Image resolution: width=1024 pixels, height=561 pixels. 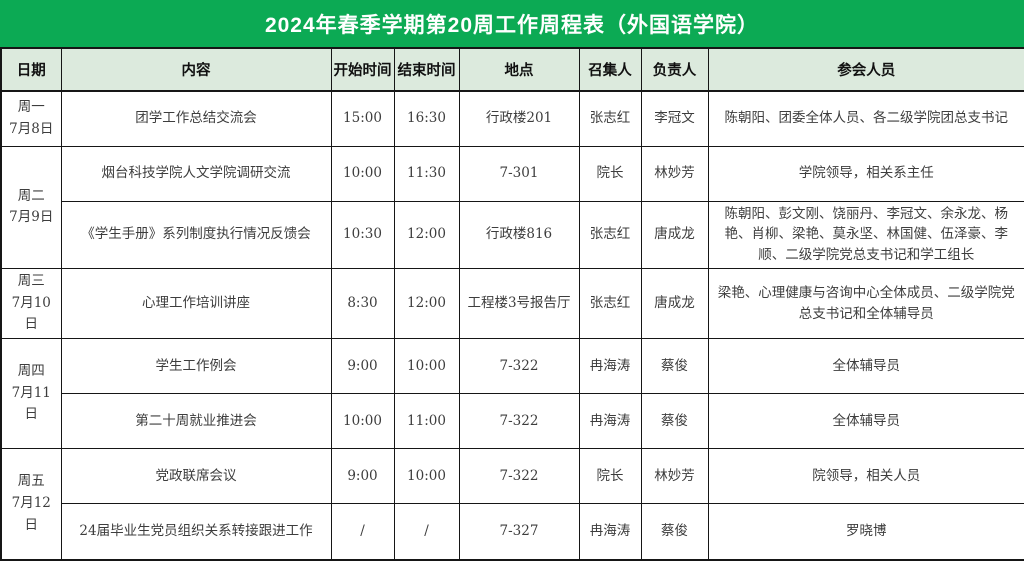 What do you see at coordinates (610, 69) in the screenshot?
I see `col-header-convener: 召集人` at bounding box center [610, 69].